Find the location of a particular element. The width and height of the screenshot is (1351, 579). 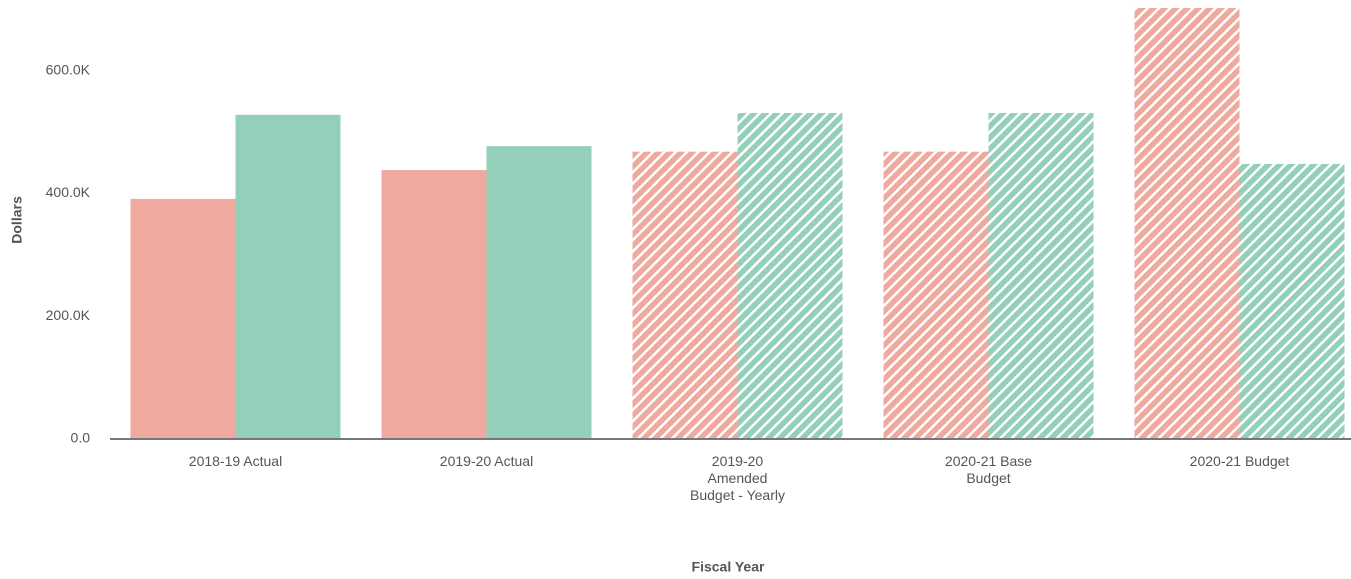

y-tick-label: 0.0 is located at coordinates (81, 438).